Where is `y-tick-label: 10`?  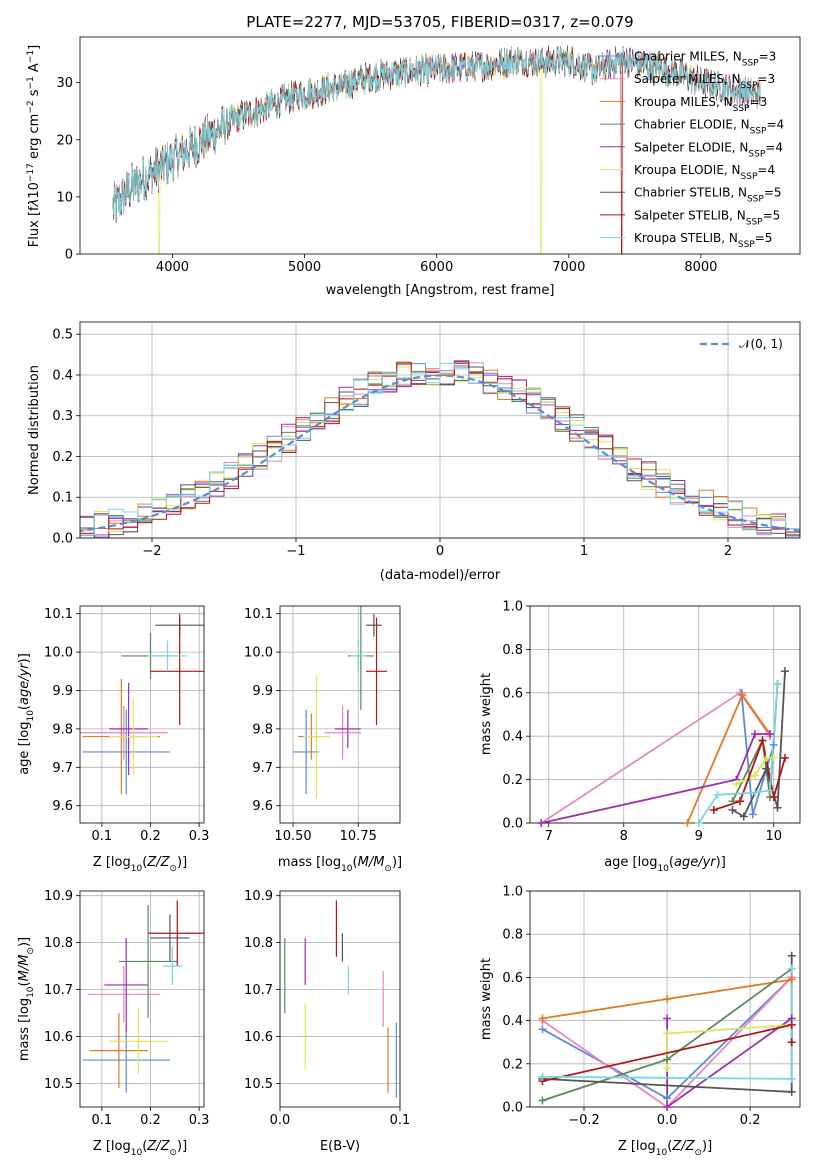
y-tick-label: 10 is located at coordinates (64, 197).